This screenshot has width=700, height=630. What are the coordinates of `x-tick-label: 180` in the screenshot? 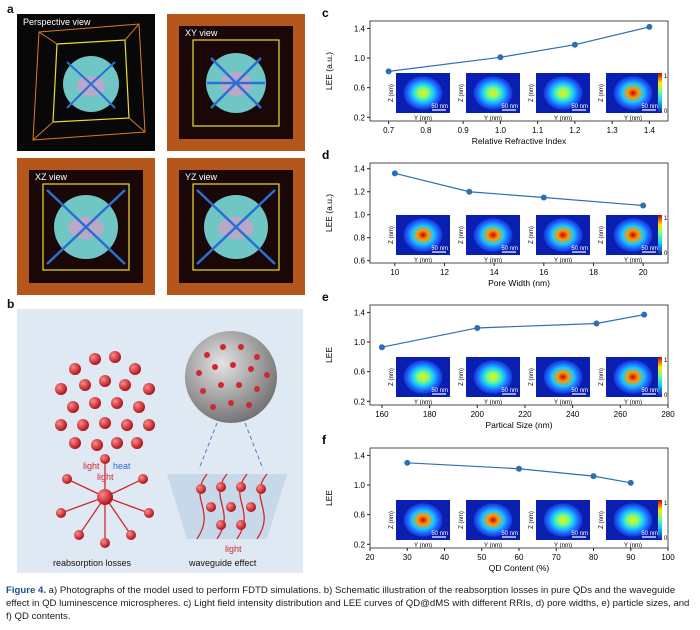 It's located at (430, 414).